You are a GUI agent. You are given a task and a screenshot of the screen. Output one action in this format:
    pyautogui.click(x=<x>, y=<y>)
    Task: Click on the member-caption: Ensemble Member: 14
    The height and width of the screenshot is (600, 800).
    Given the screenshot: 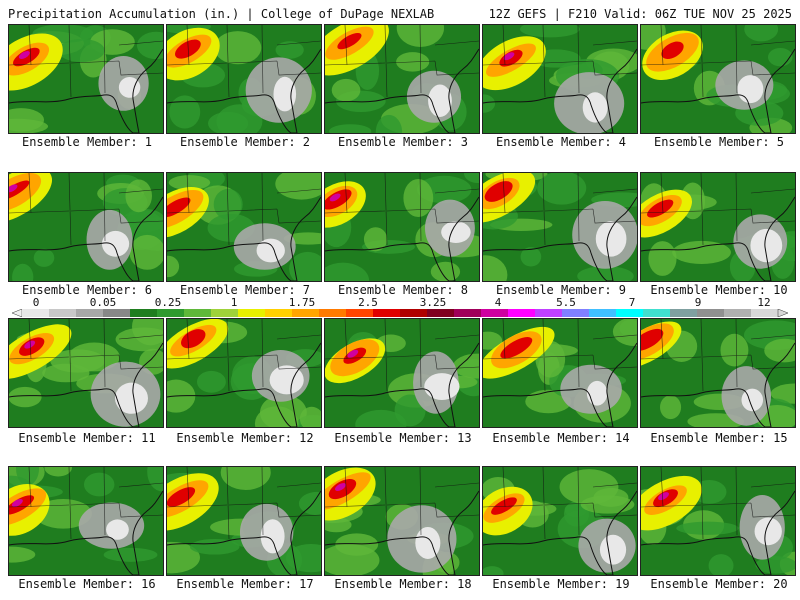 What is the action you would take?
    pyautogui.click(x=561, y=438)
    